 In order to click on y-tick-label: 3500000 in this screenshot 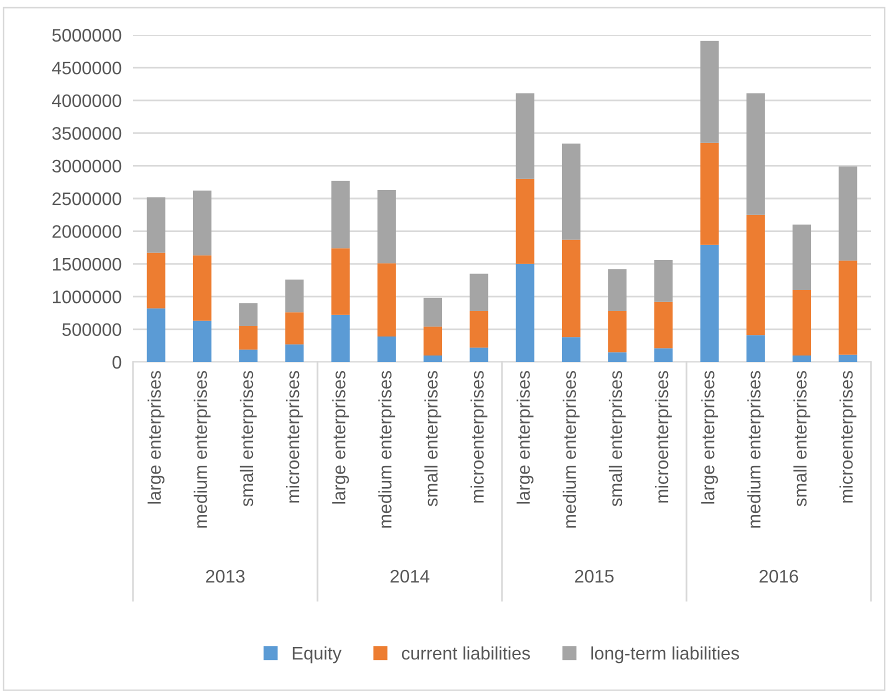, I will do `click(87, 133)`.